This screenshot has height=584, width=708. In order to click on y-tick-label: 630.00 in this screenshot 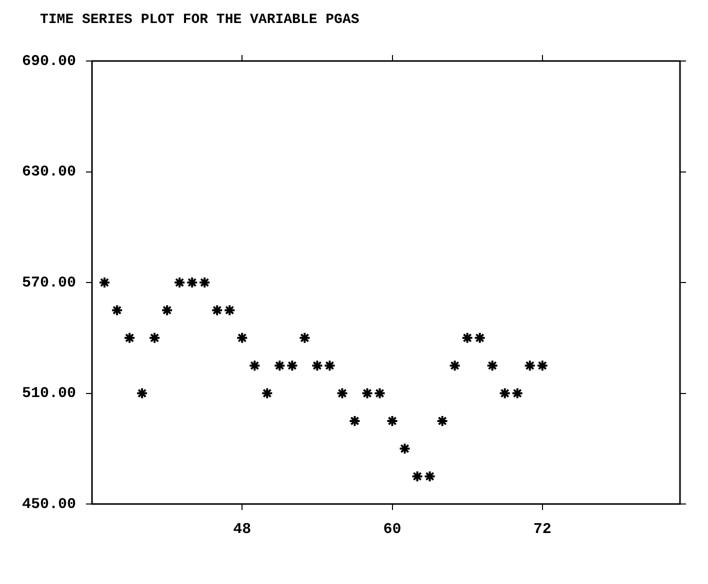, I will do `click(49, 172)`.